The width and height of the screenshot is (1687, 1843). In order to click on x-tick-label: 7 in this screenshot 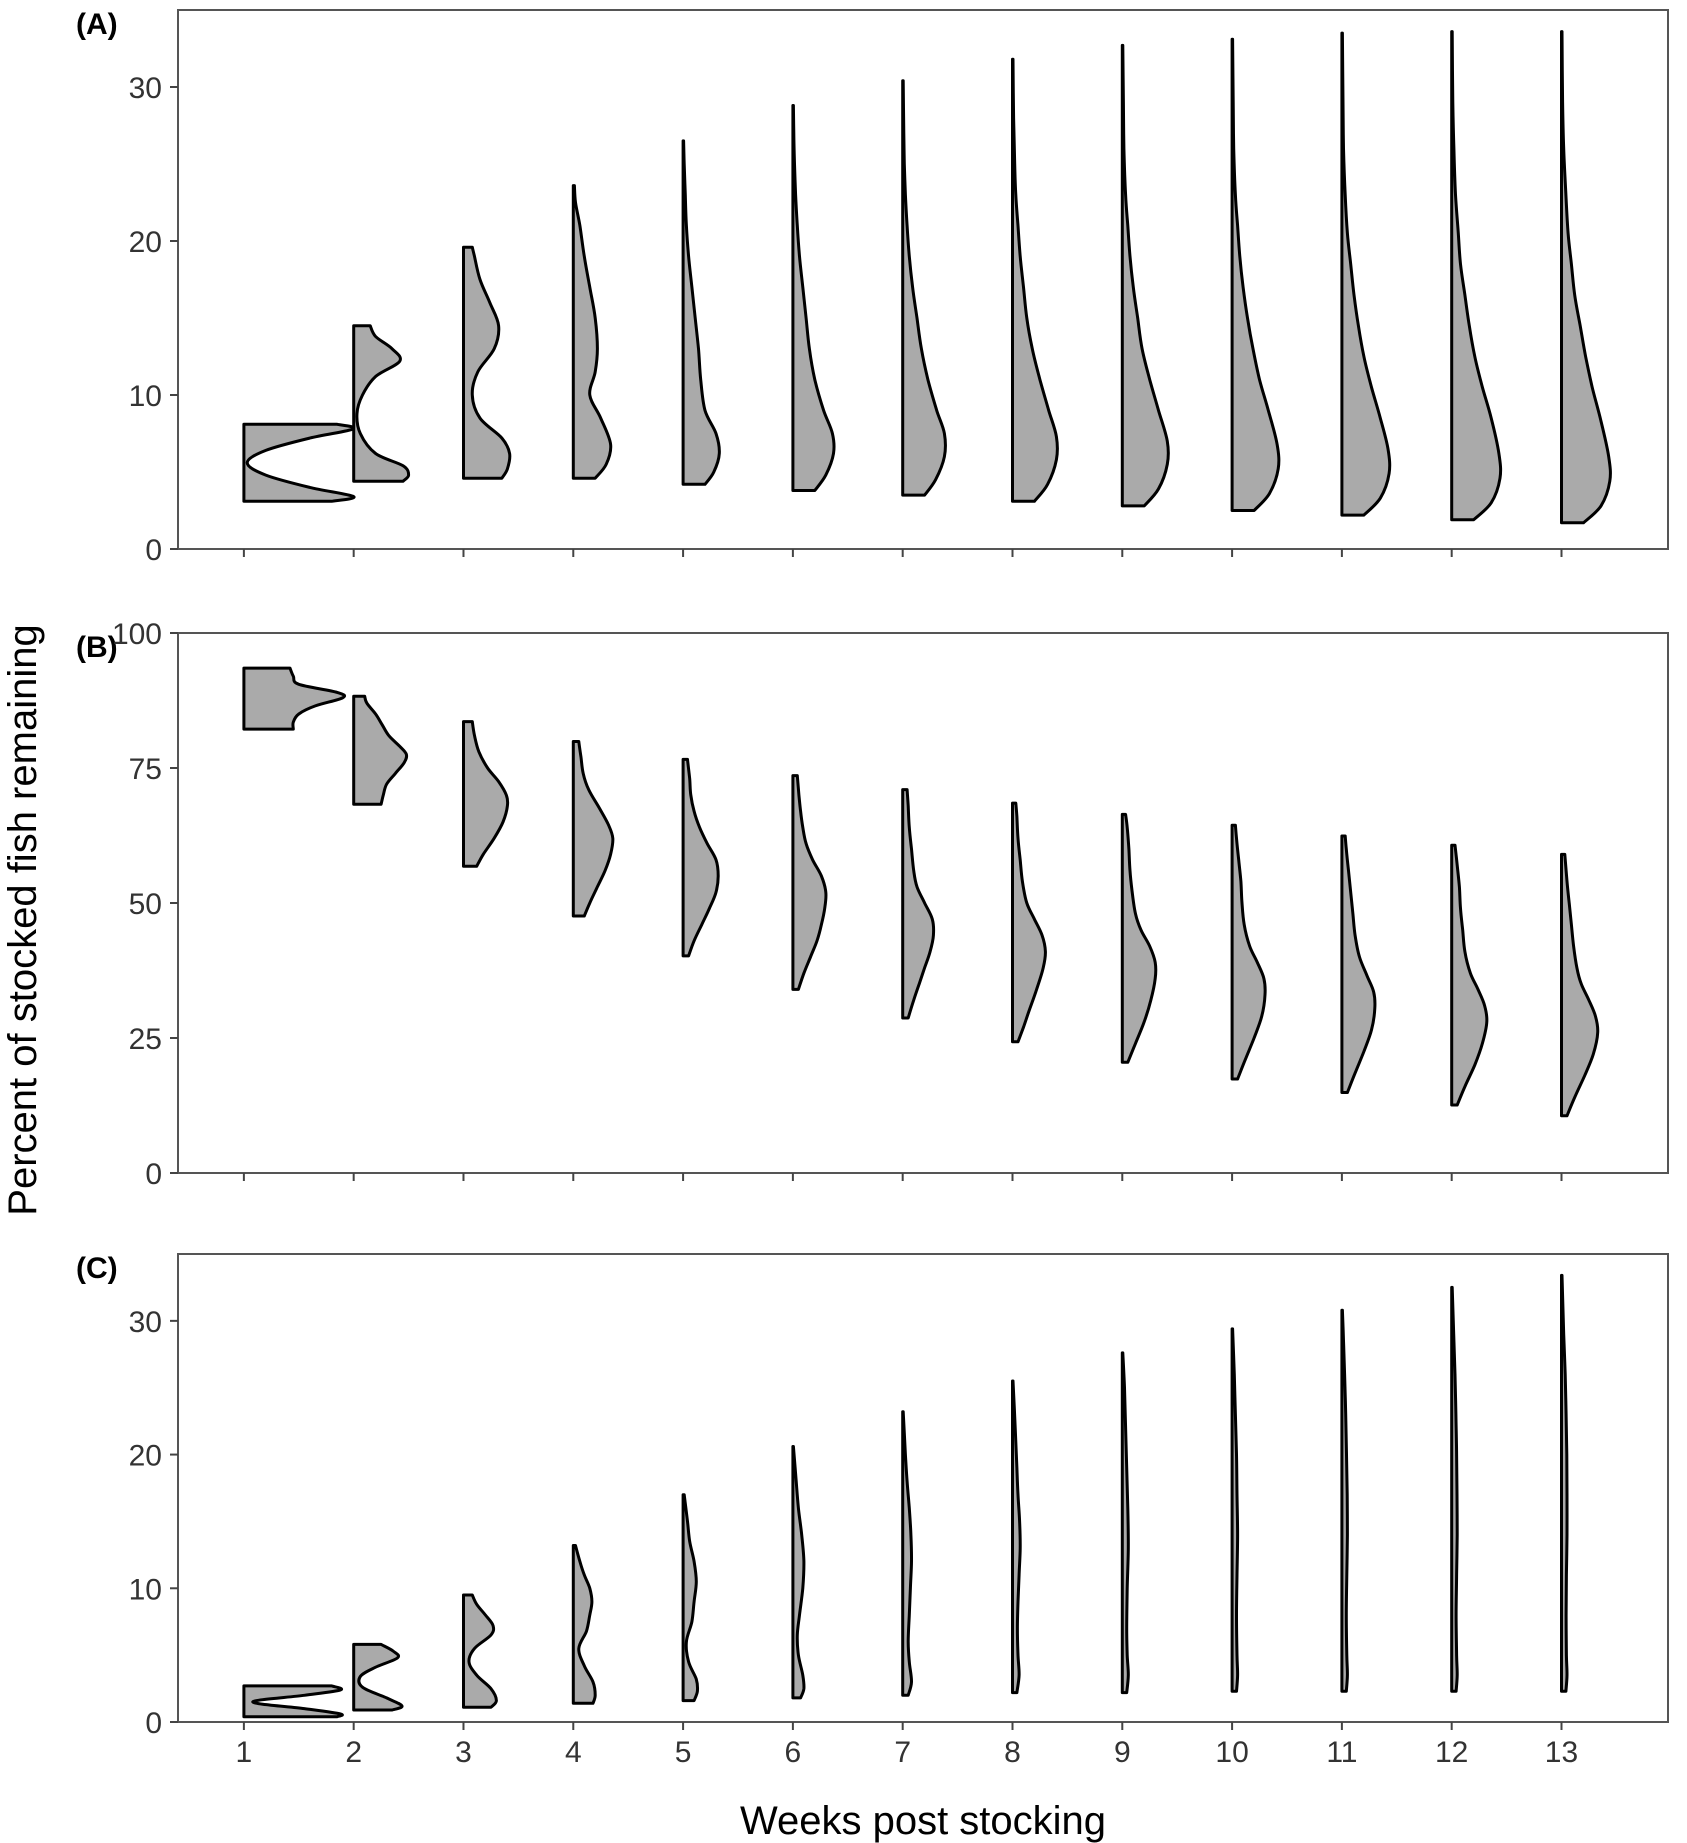, I will do `click(902, 1752)`.